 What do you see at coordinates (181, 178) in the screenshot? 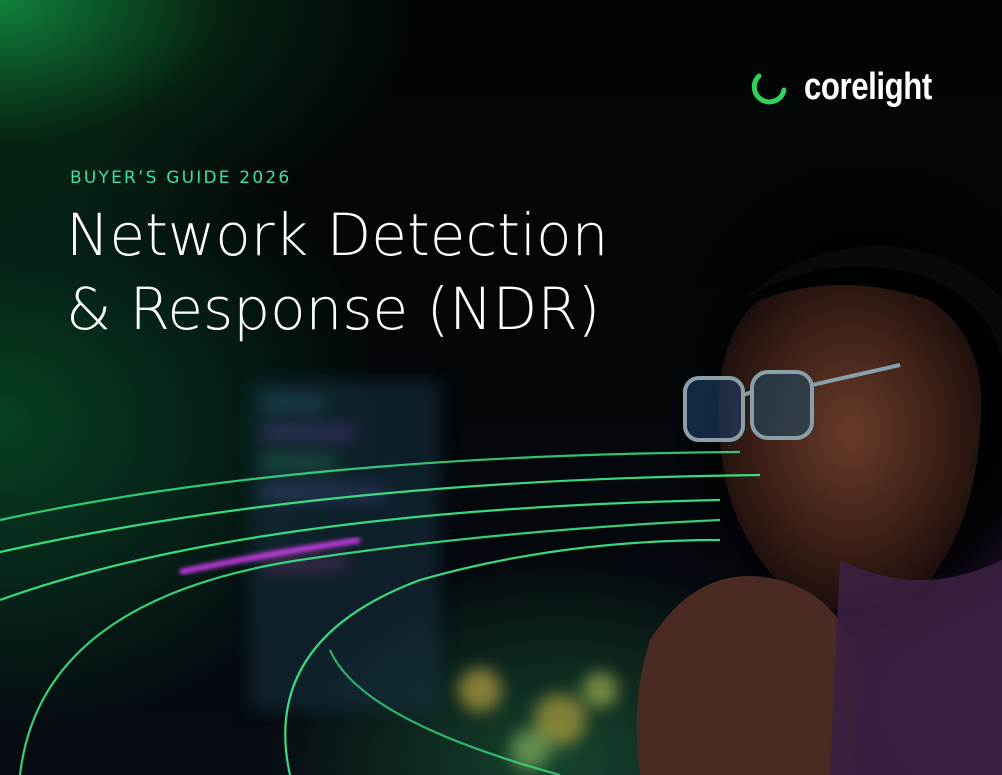
I see `eyebrow-label: BUYER’S GUIDE 2026` at bounding box center [181, 178].